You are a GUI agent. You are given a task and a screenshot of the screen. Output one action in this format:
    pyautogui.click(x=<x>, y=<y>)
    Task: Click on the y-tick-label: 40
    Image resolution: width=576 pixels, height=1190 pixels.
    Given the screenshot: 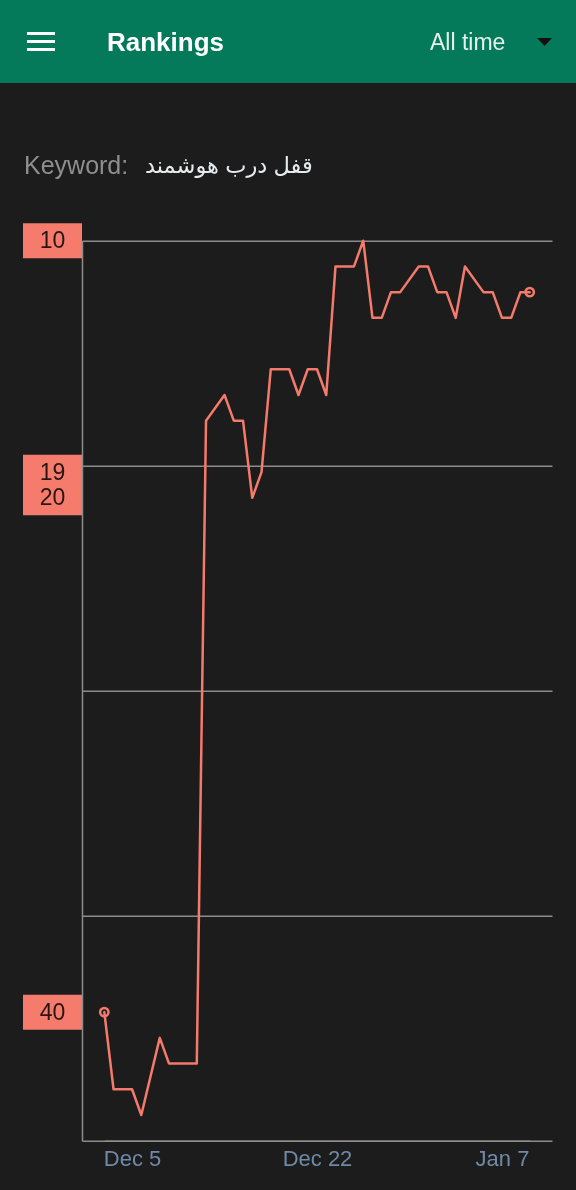 What is the action you would take?
    pyautogui.click(x=52, y=1011)
    